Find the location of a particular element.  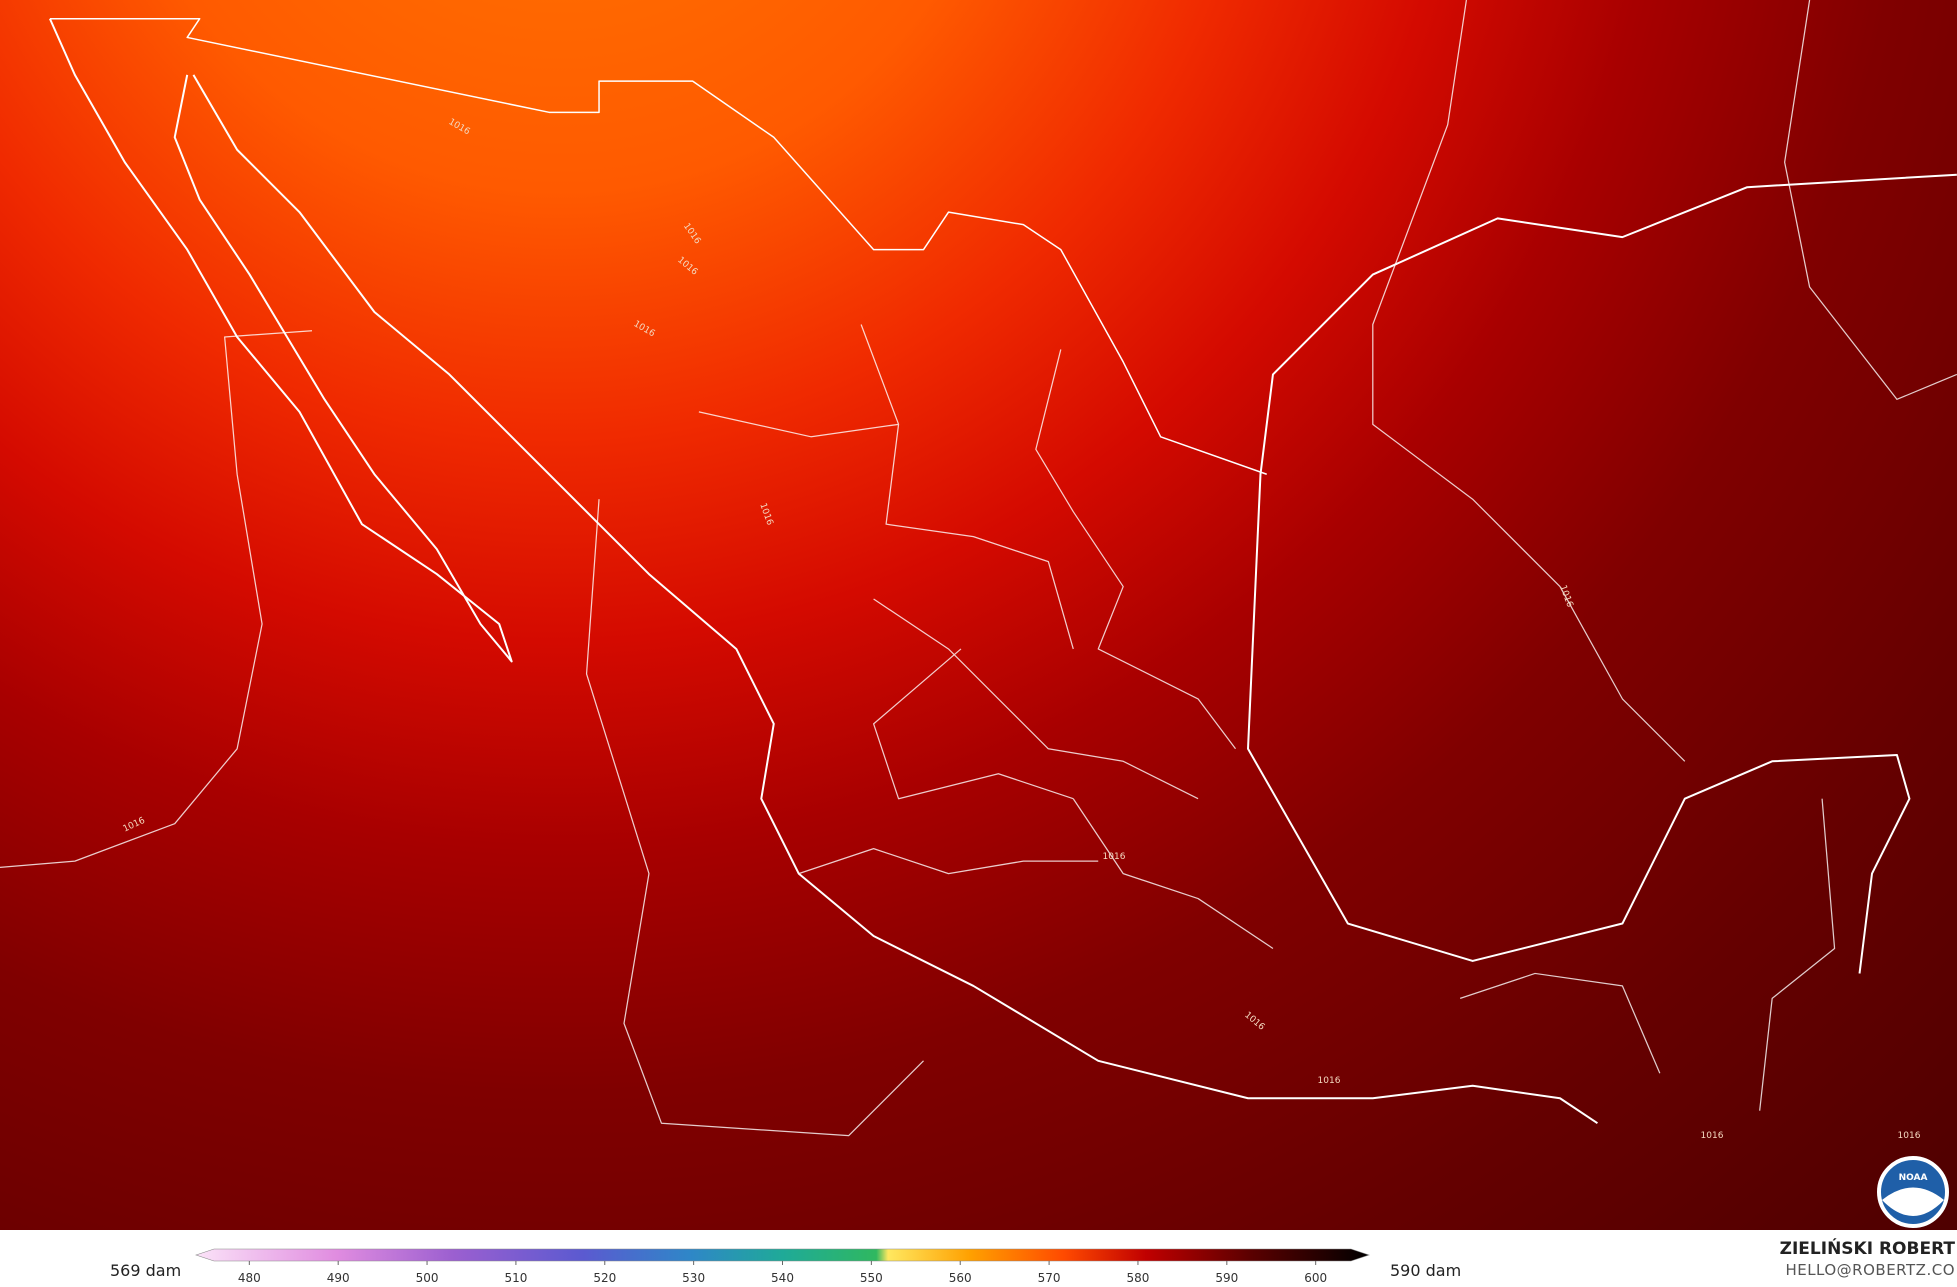

colorbar-tick-label: 570 is located at coordinates (1049, 1278).